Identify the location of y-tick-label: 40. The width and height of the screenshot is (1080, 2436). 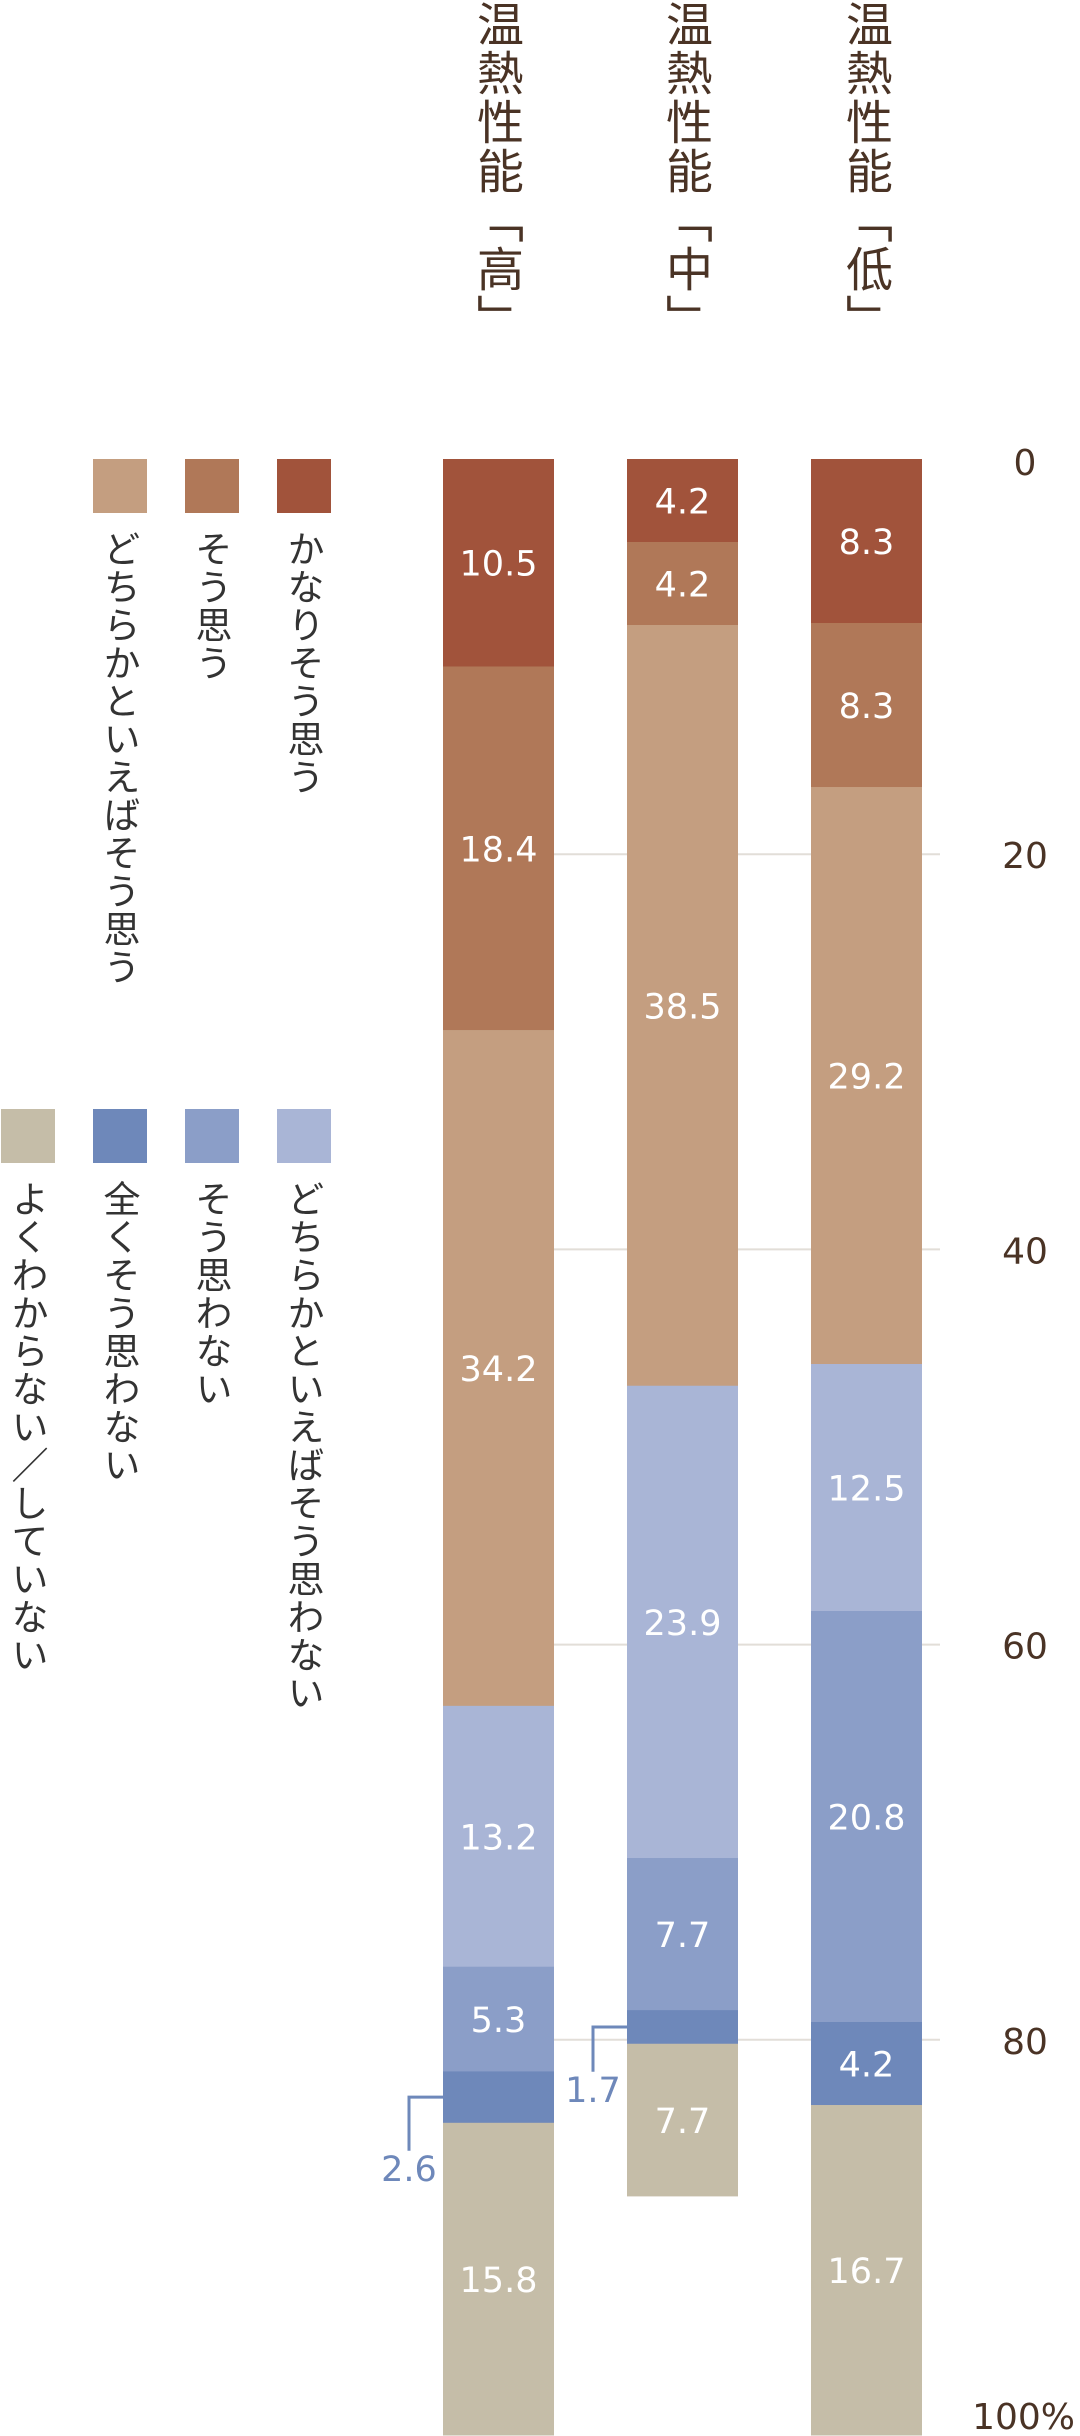
(1025, 1251).